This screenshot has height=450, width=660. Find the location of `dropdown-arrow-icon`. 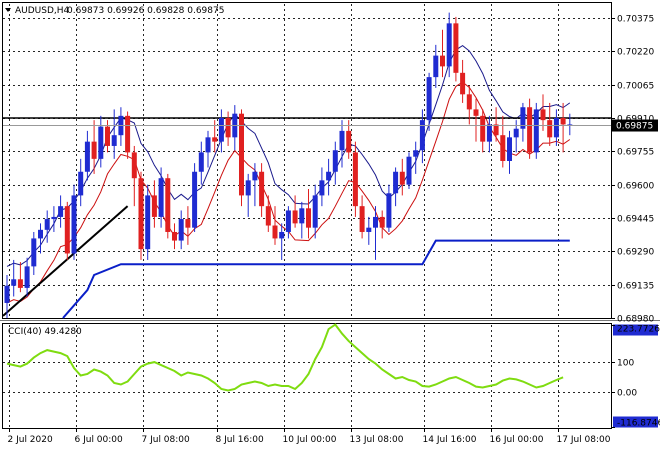

dropdown-arrow-icon is located at coordinates (8, 10).